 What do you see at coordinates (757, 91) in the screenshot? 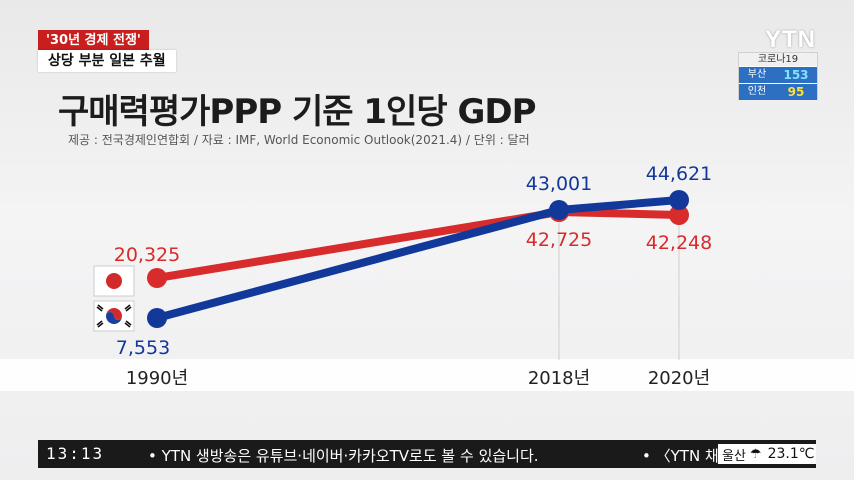
I see `covid-city: 인천` at bounding box center [757, 91].